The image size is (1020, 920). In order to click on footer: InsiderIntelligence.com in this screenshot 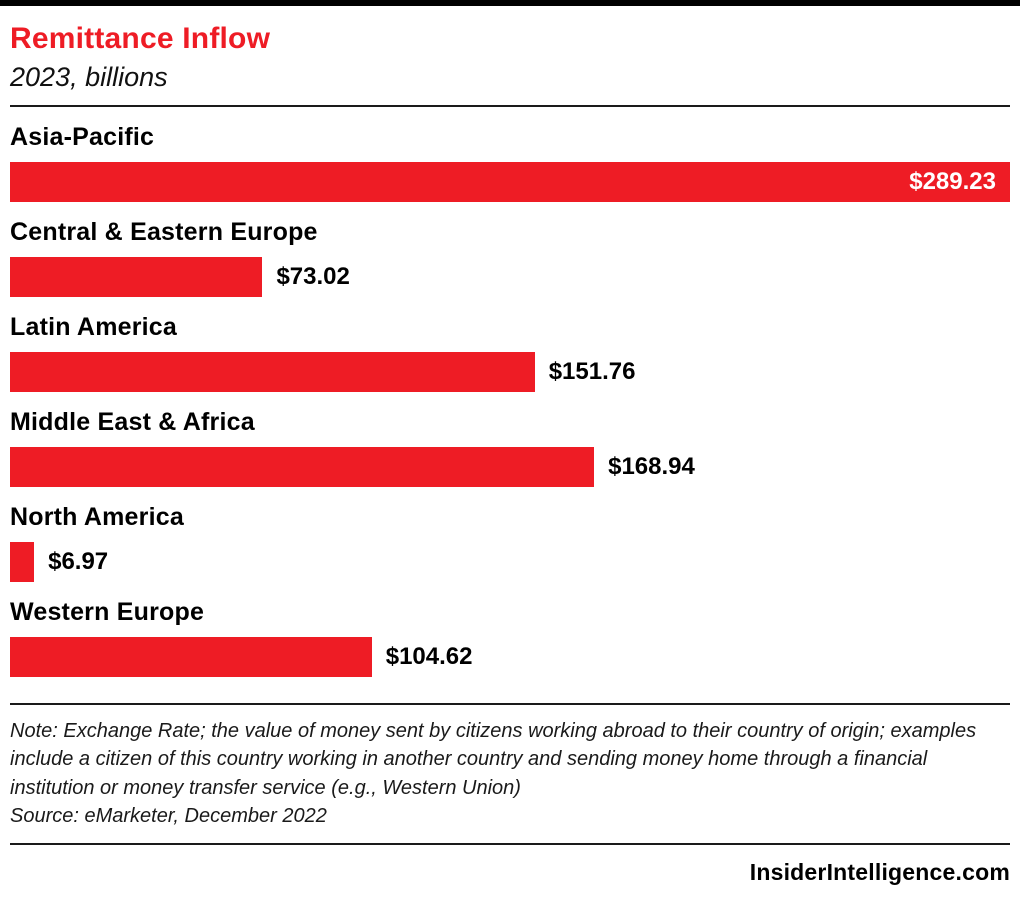, I will do `click(510, 872)`.